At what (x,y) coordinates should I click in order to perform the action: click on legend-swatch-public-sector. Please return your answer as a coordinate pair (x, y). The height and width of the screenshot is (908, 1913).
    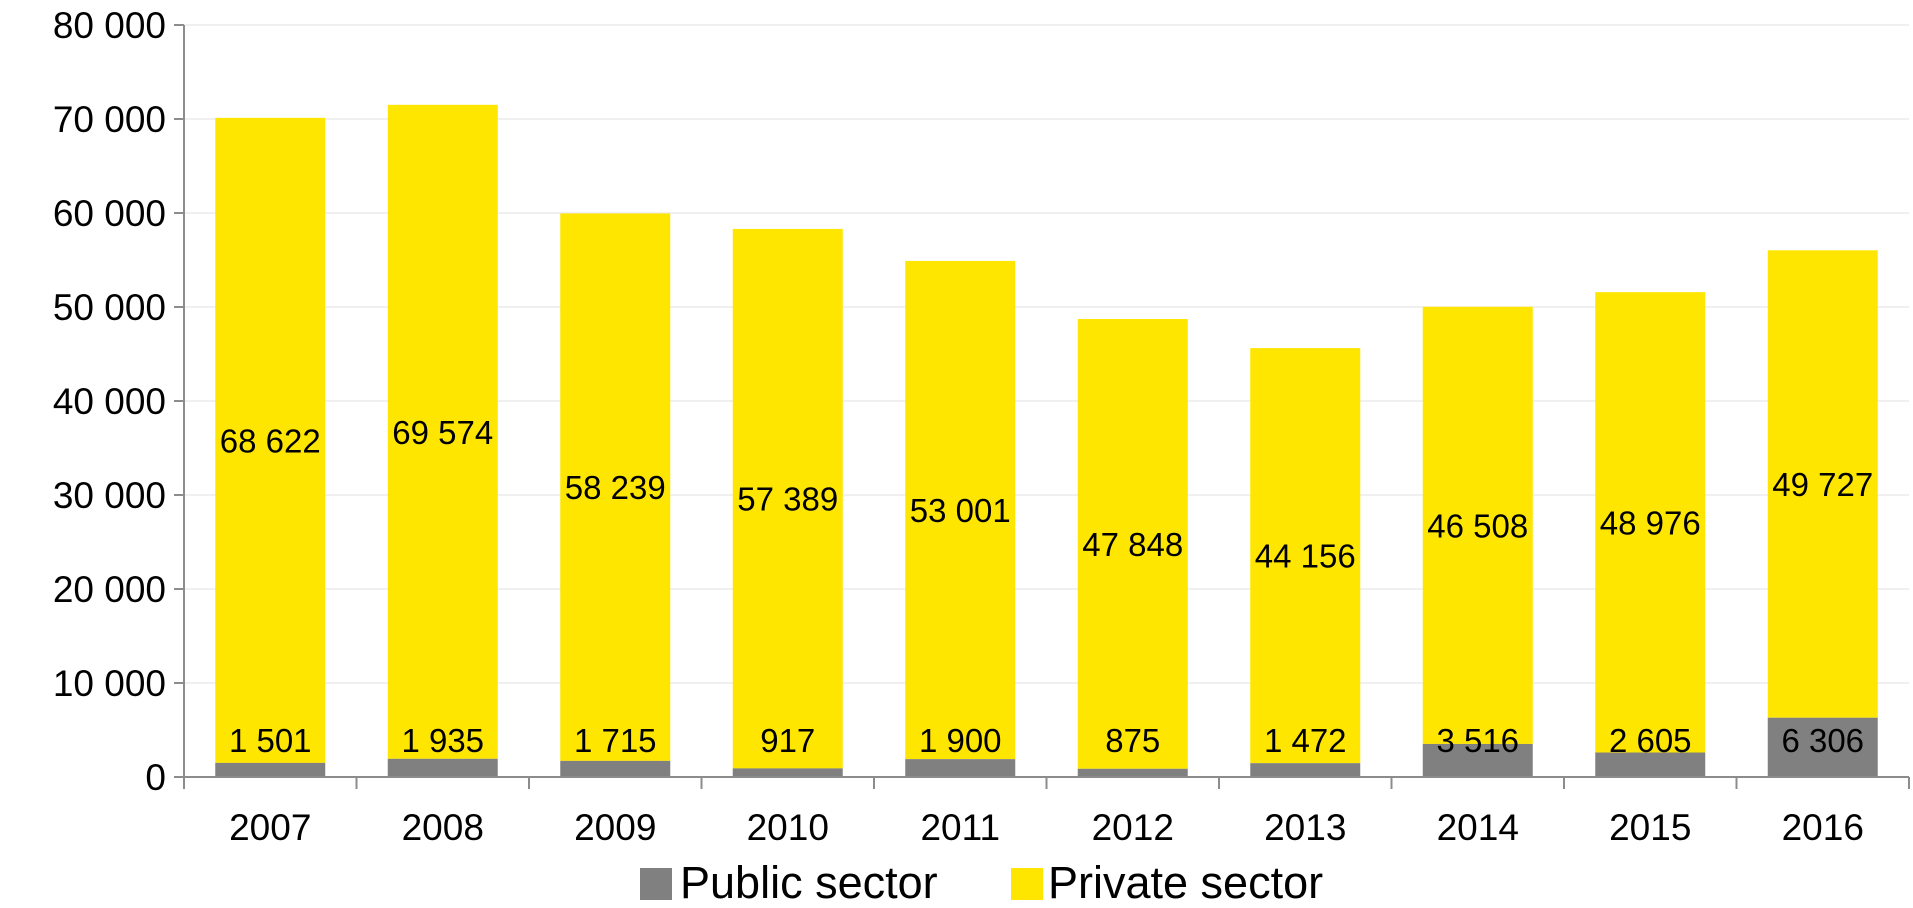
    Looking at the image, I should click on (656, 884).